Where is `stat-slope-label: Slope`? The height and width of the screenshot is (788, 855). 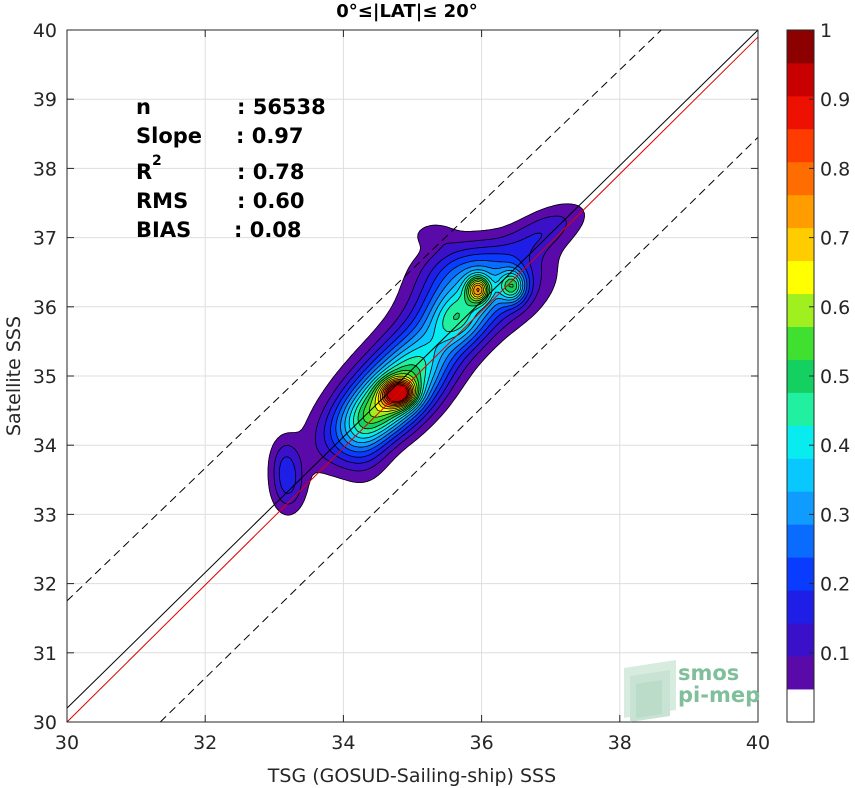
stat-slope-label: Slope is located at coordinates (169, 136).